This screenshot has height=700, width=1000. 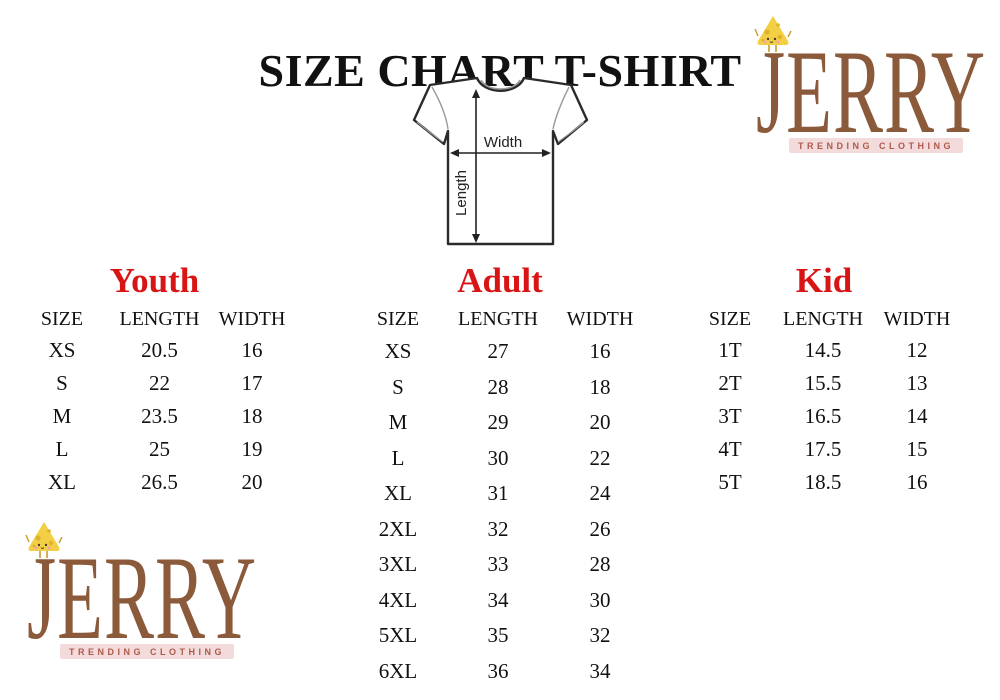 I want to click on tshirt-diagram: Width Length, so click(x=501, y=161).